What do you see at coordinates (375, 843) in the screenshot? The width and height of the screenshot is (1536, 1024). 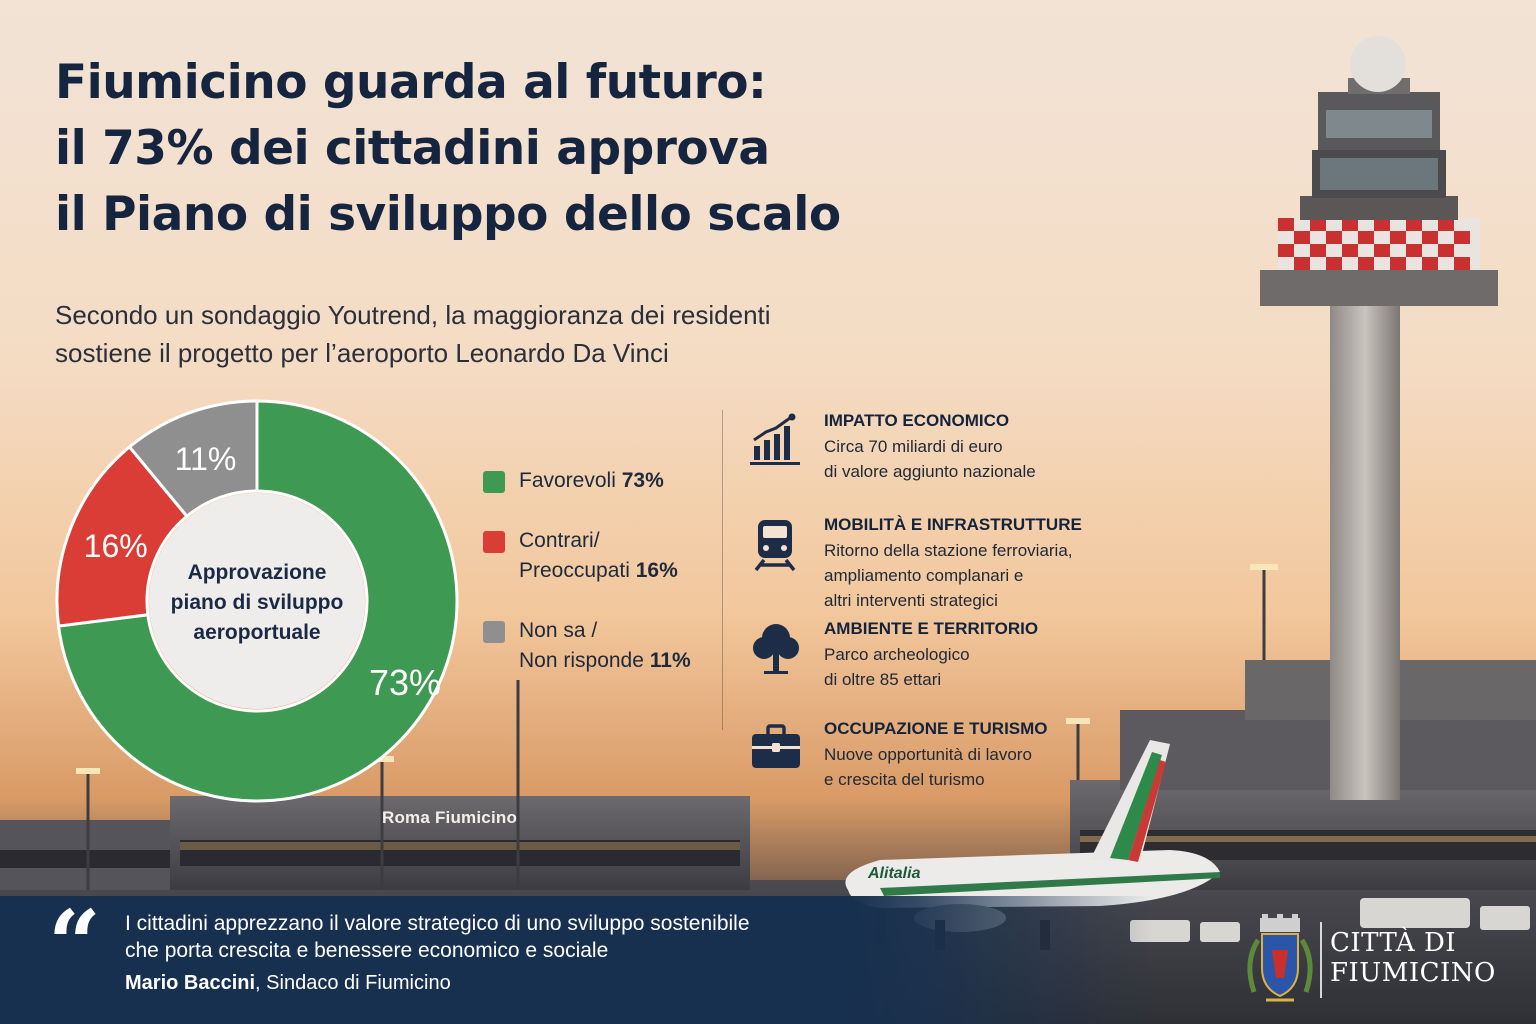 I see `terminal-building` at bounding box center [375, 843].